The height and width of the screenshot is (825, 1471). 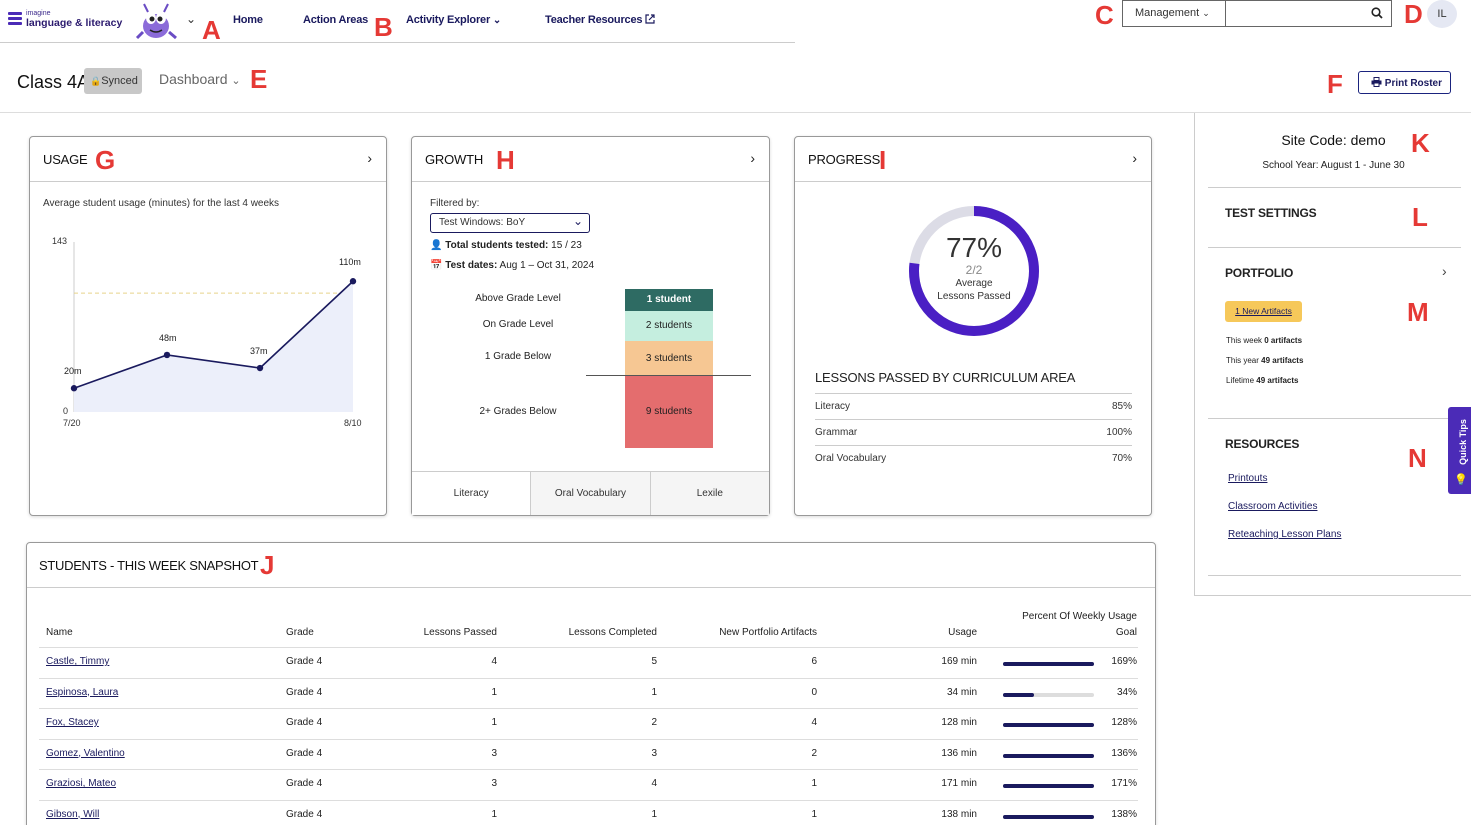 I want to click on lifetime-artifacts: Lifetime 49 artifacts, so click(x=1262, y=380).